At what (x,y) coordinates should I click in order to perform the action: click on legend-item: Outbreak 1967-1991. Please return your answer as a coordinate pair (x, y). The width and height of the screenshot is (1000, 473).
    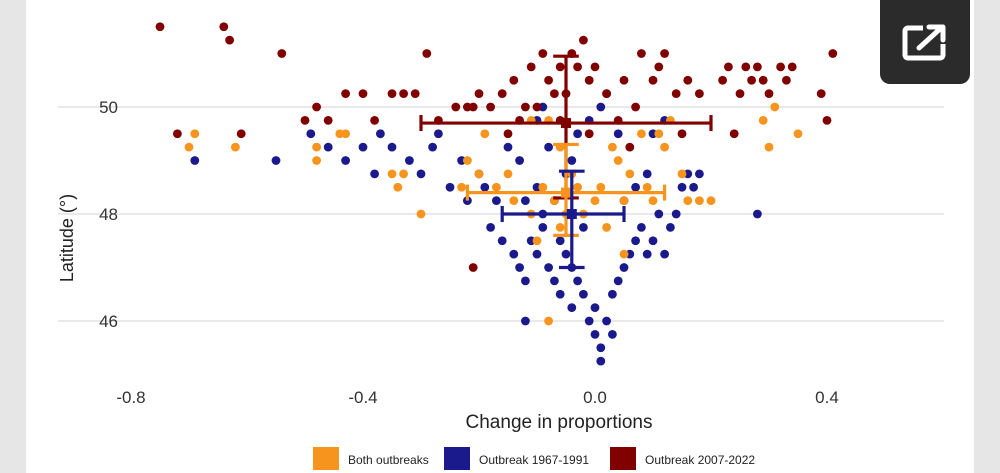
    Looking at the image, I should click on (516, 458).